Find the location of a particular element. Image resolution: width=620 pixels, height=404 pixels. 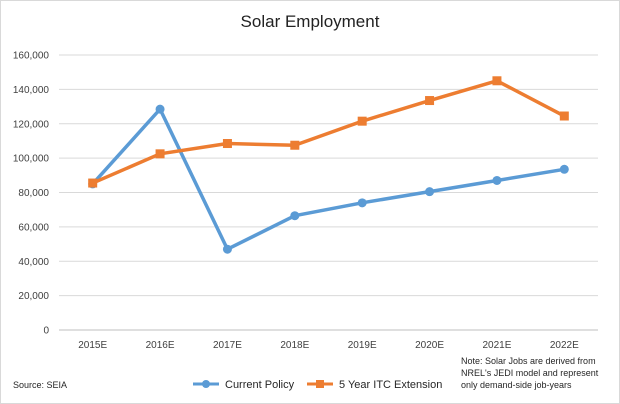

y-tick-label: 40,000 is located at coordinates (33, 262).